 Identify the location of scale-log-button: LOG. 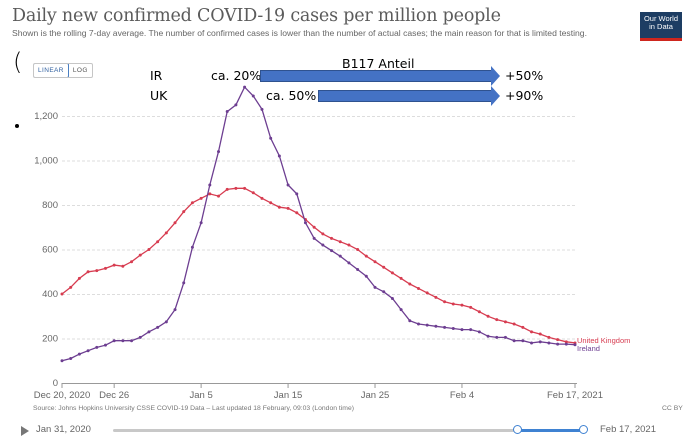
(80, 70).